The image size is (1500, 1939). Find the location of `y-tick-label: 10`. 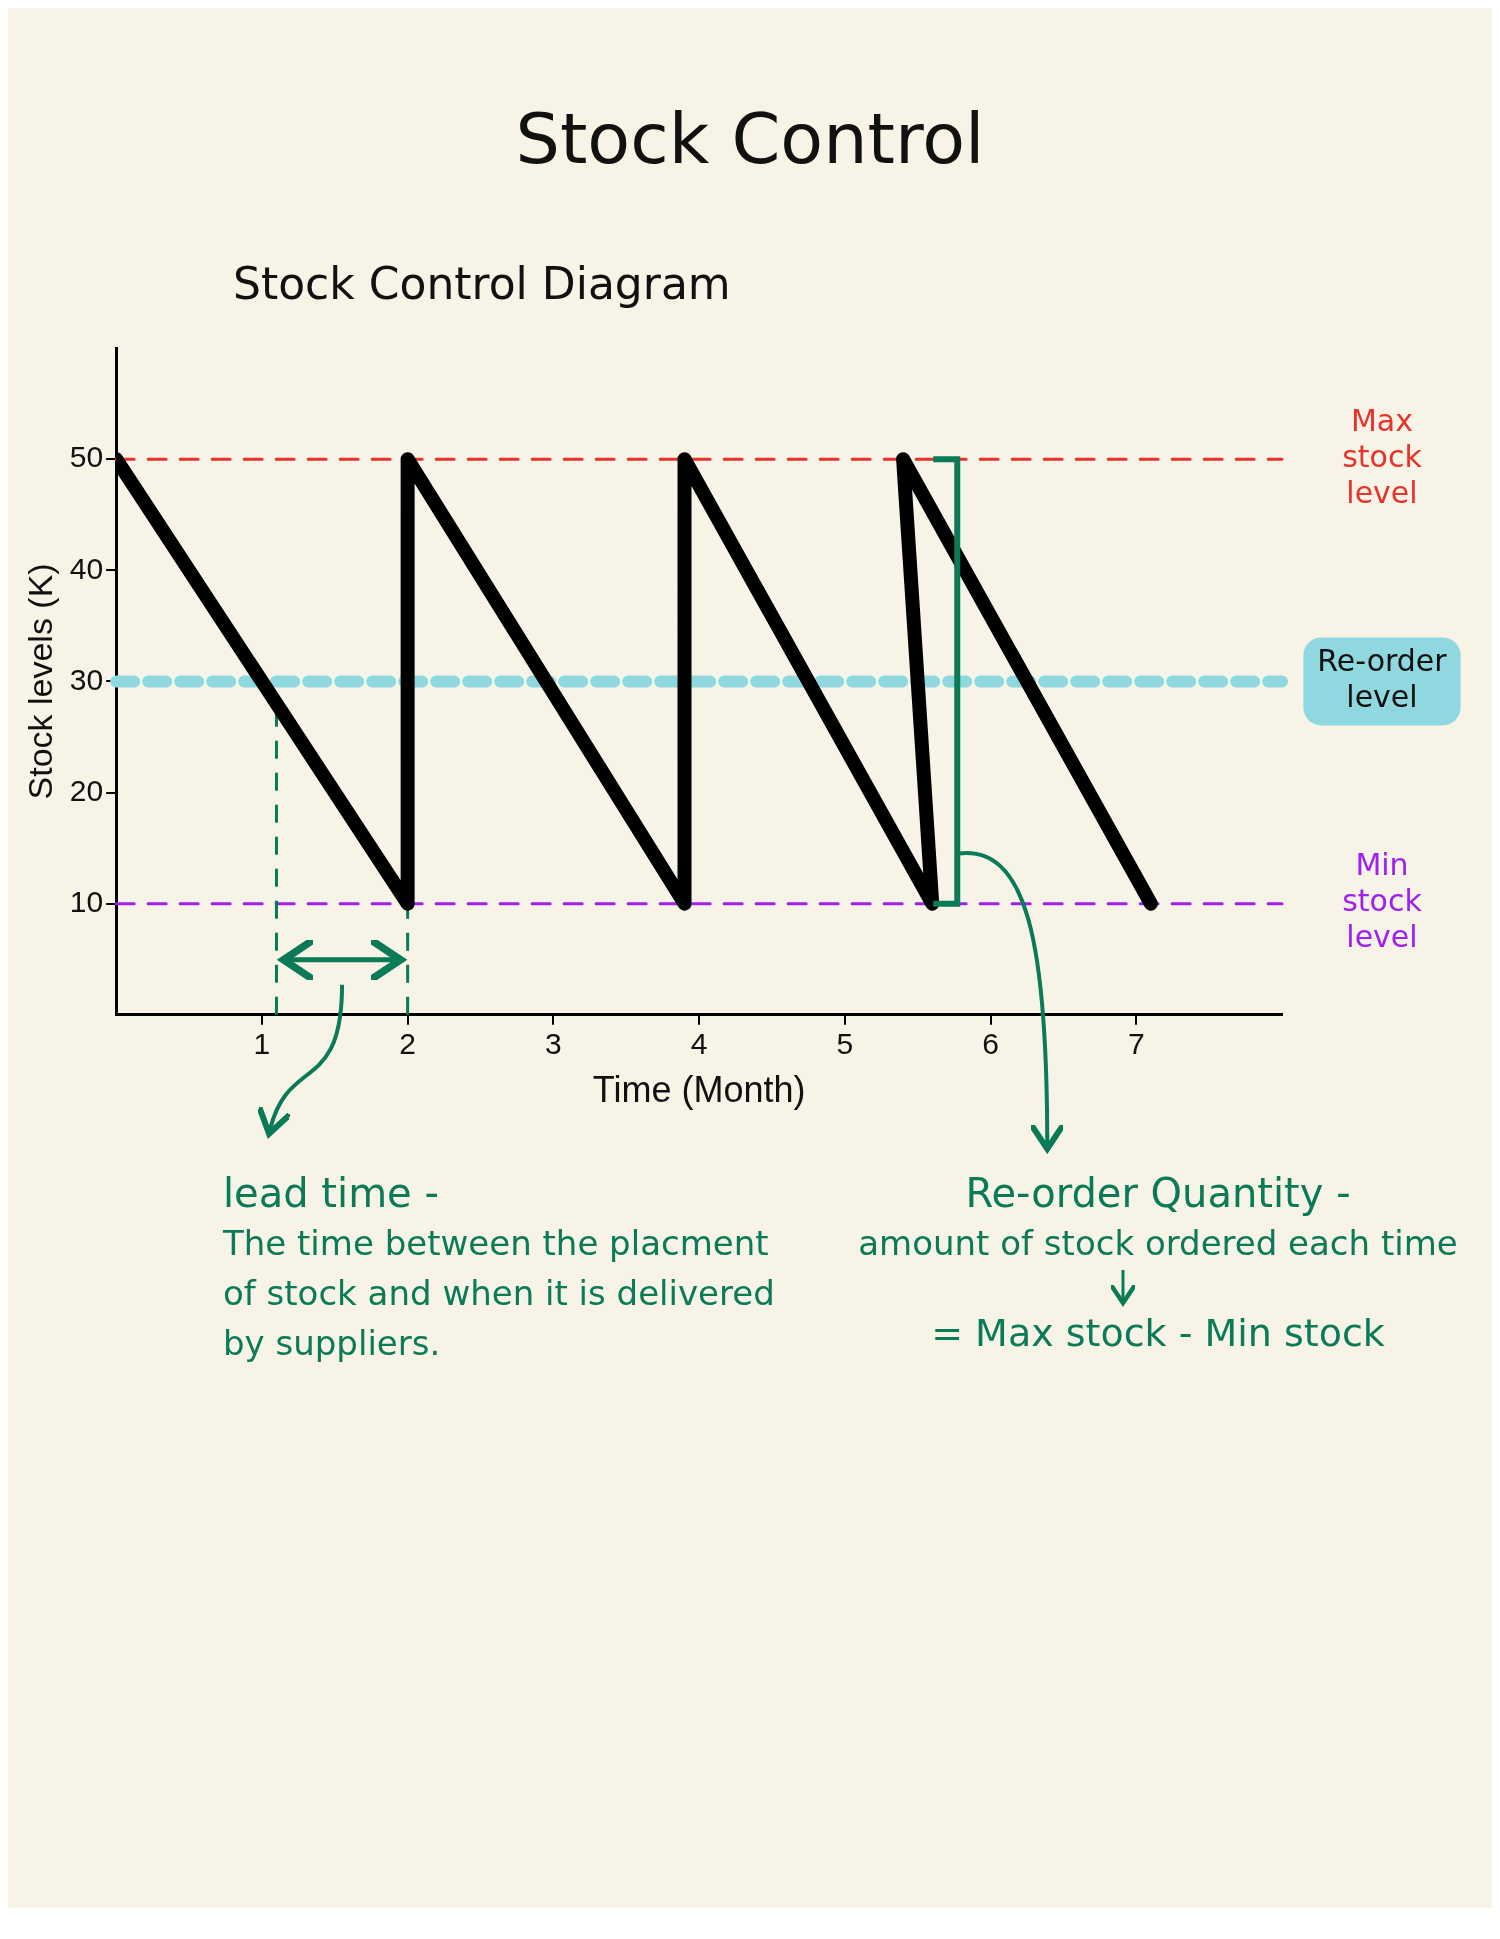

y-tick-label: 10 is located at coordinates (86, 901).